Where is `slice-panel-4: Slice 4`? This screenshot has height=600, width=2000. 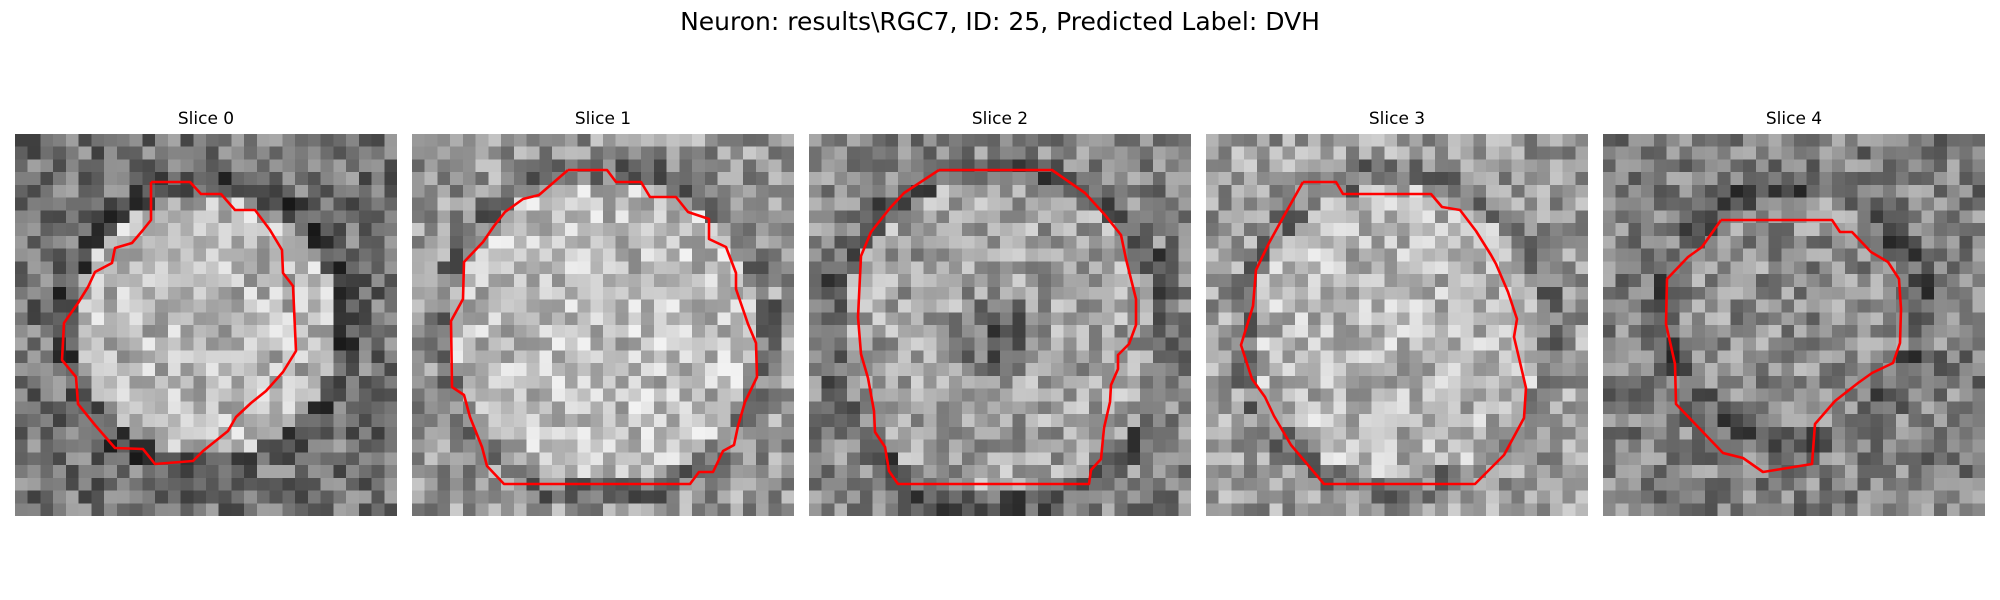 slice-panel-4: Slice 4 is located at coordinates (1794, 312).